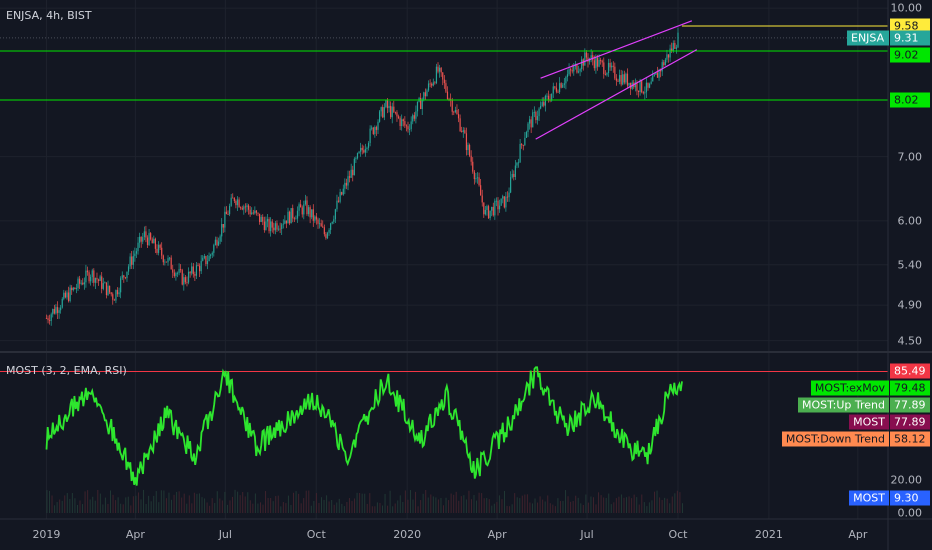 Image resolution: width=932 pixels, height=550 pixels. I want to click on time-axis-label: Apr, so click(135, 534).